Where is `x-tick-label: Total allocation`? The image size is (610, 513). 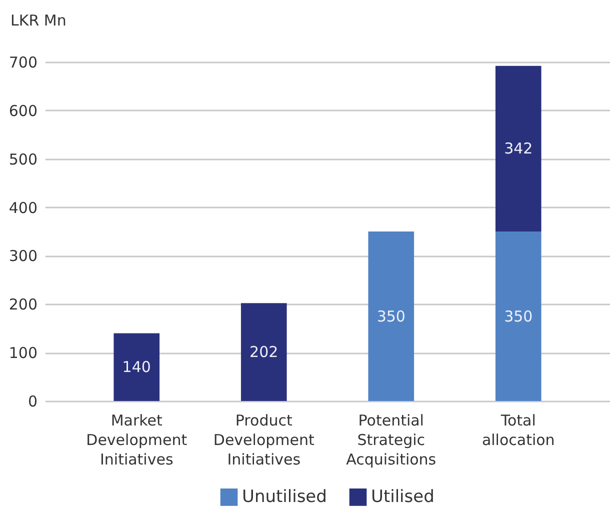
x-tick-label: Total allocation is located at coordinates (518, 430).